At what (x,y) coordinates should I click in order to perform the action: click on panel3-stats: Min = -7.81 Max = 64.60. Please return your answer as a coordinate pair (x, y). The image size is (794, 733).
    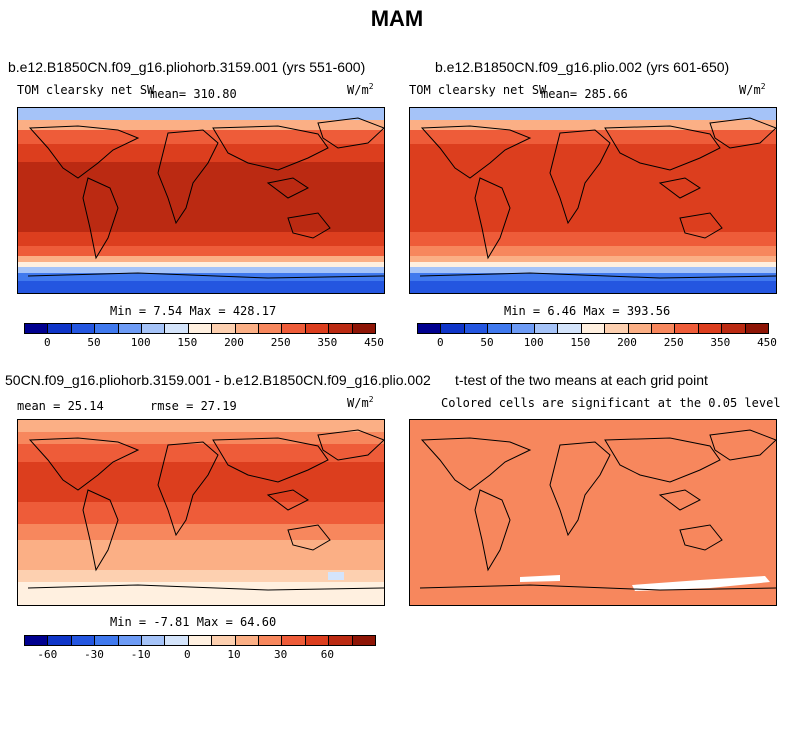
    Looking at the image, I should click on (193, 622).